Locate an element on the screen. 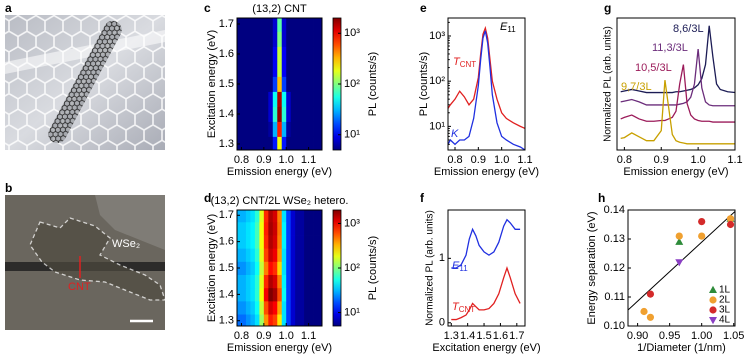  annotation-text: K is located at coordinates (455, 134).